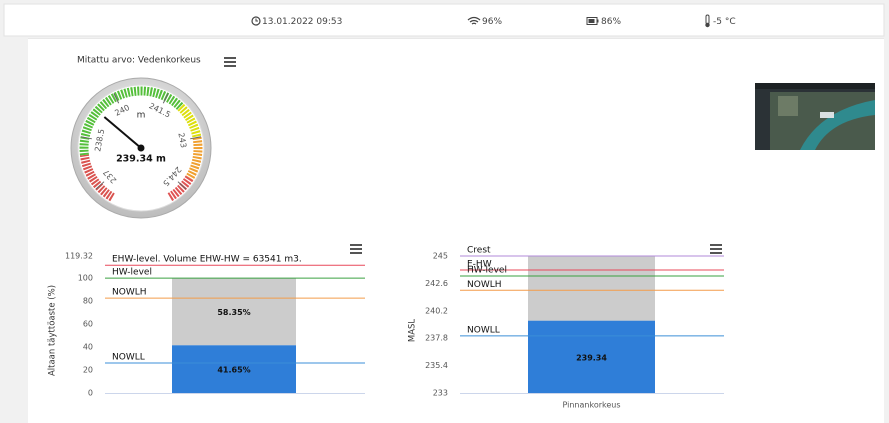 The height and width of the screenshot is (423, 889). Describe the element at coordinates (85, 278) in the screenshot. I see `y-tick-label: 100` at that location.